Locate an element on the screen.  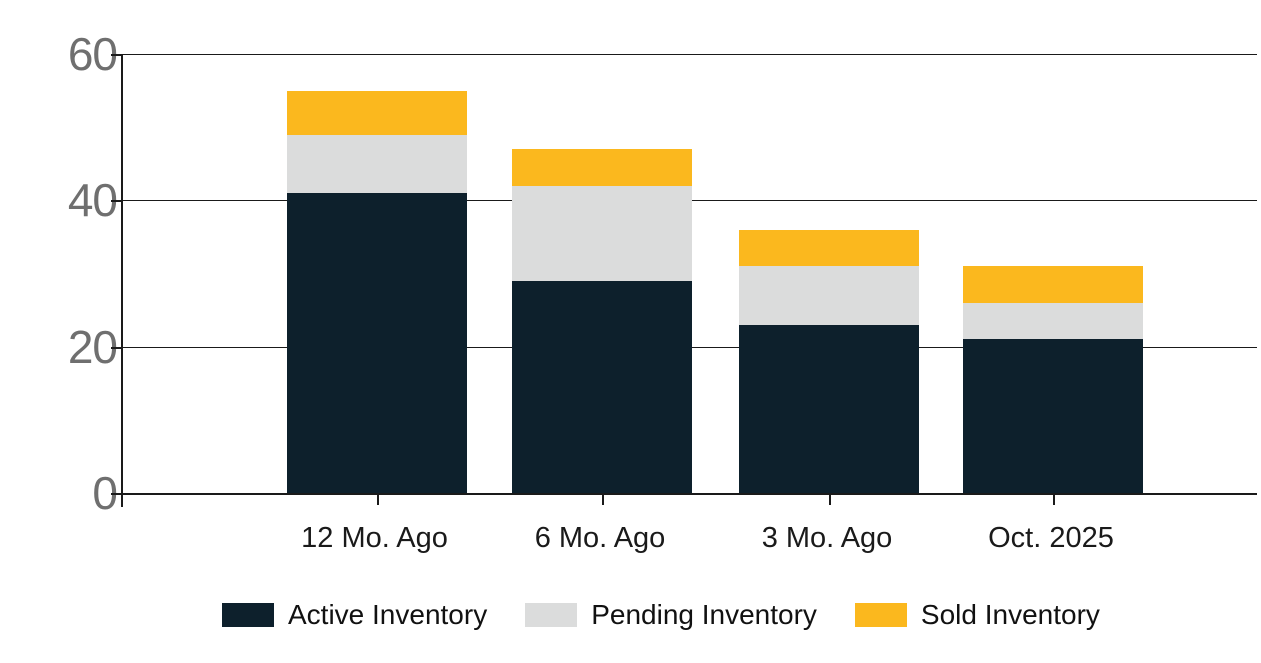
y-tick-label-60: 60 is located at coordinates (92, 54).